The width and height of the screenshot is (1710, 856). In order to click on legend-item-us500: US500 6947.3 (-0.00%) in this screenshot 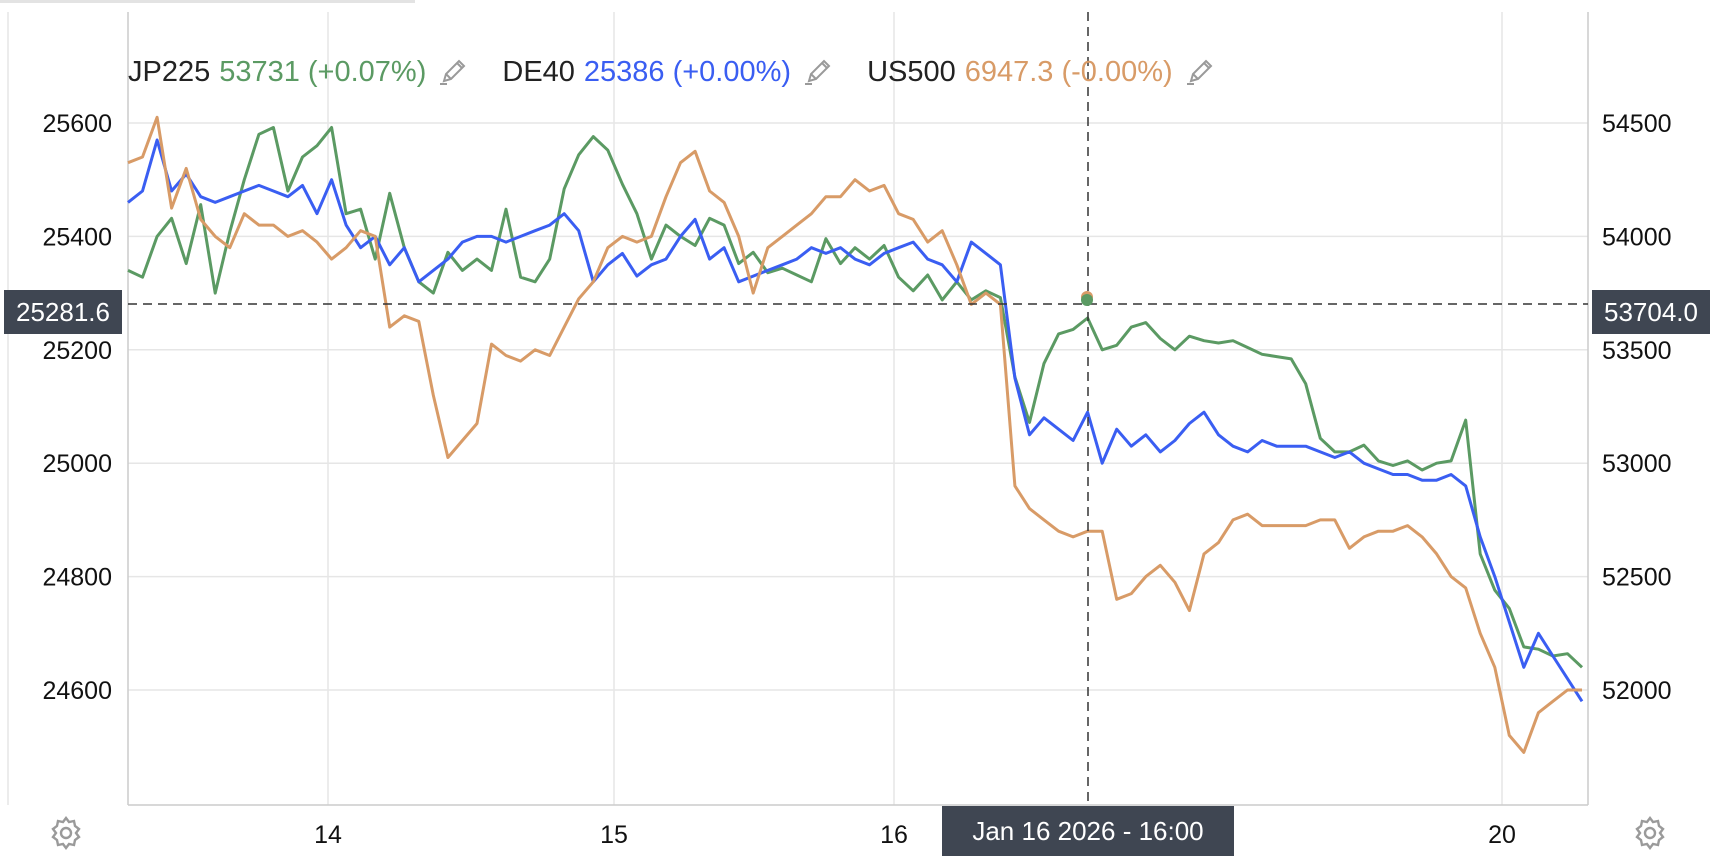, I will do `click(1041, 72)`.